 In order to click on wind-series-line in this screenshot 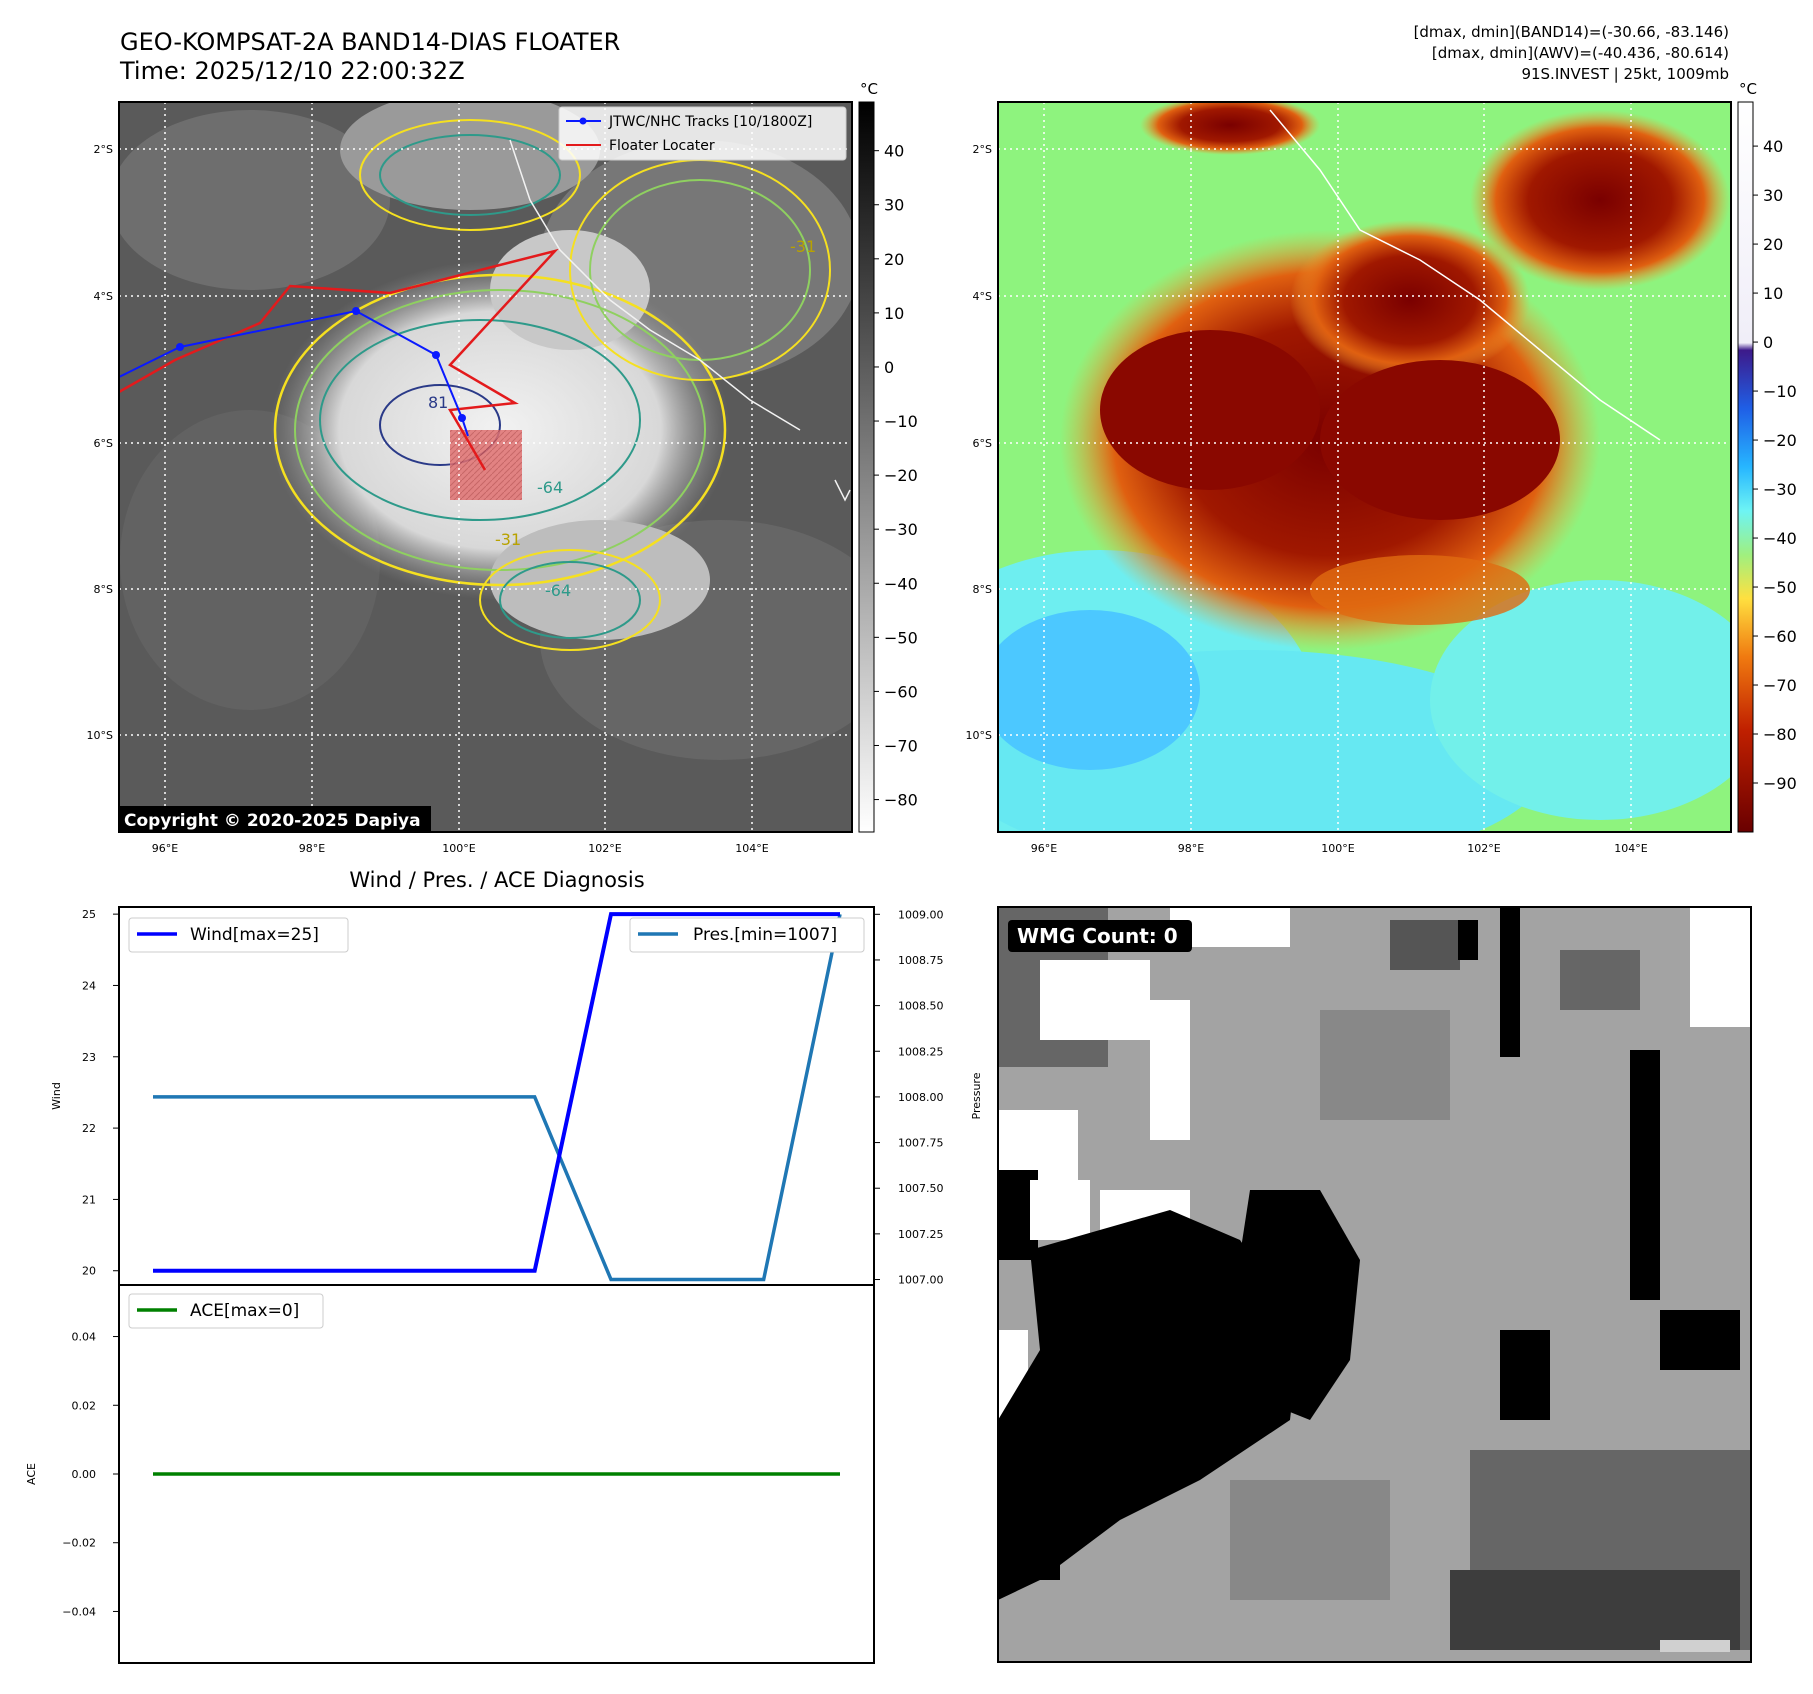, I will do `click(496, 1092)`.